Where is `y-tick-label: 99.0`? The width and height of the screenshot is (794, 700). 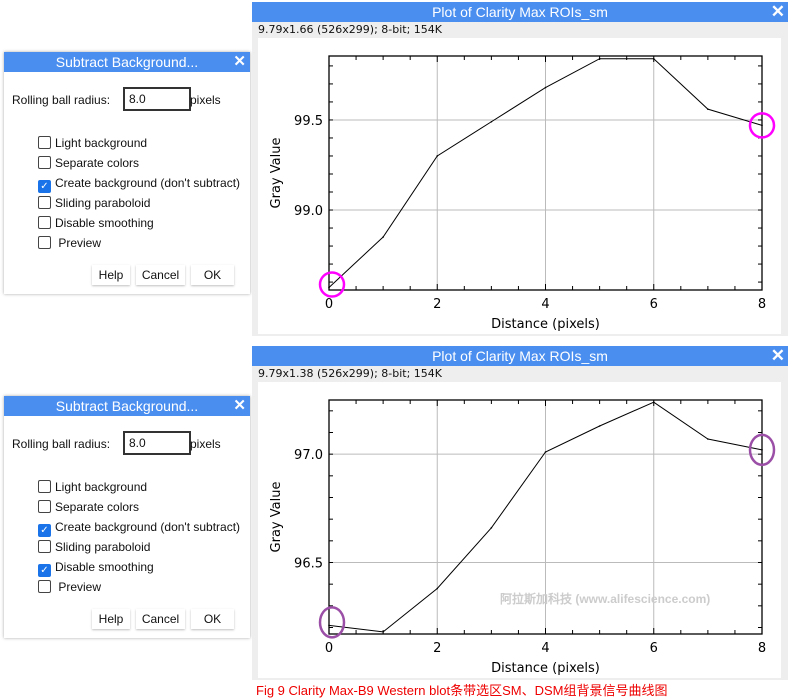 y-tick-label: 99.0 is located at coordinates (308, 211).